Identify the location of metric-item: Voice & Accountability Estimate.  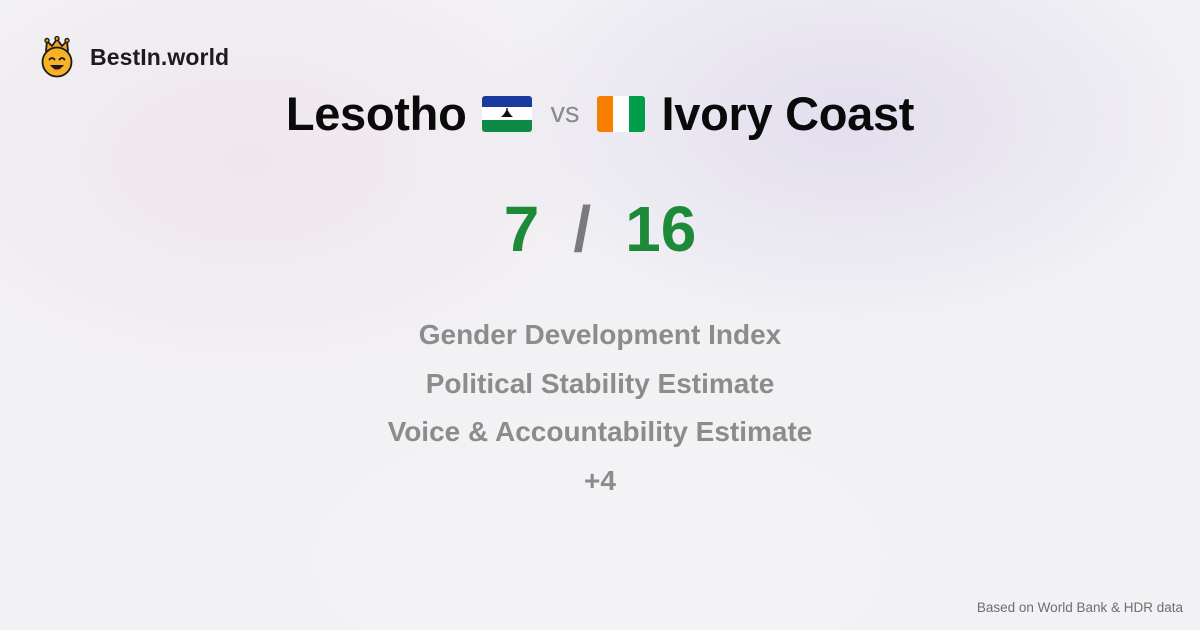
(600, 431).